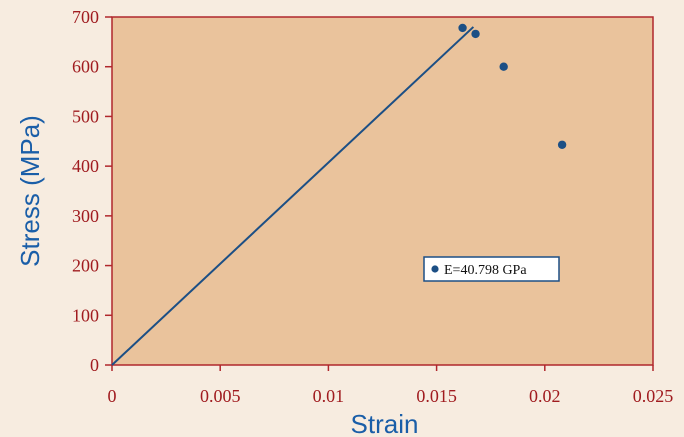 This screenshot has height=437, width=684. Describe the element at coordinates (85, 266) in the screenshot. I see `y-tick-label: 200` at that location.